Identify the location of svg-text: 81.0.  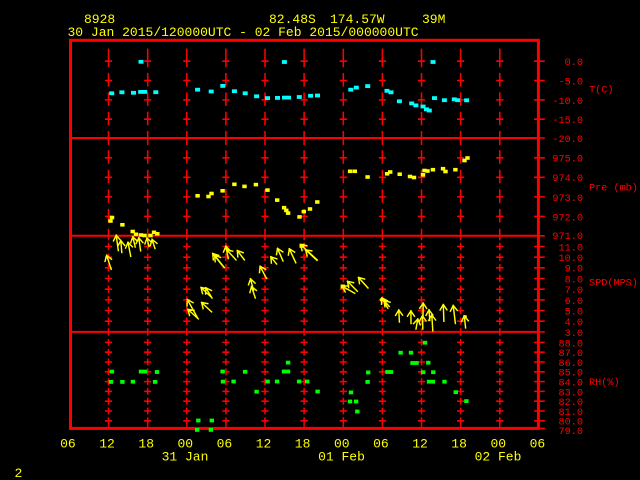
(571, 413).